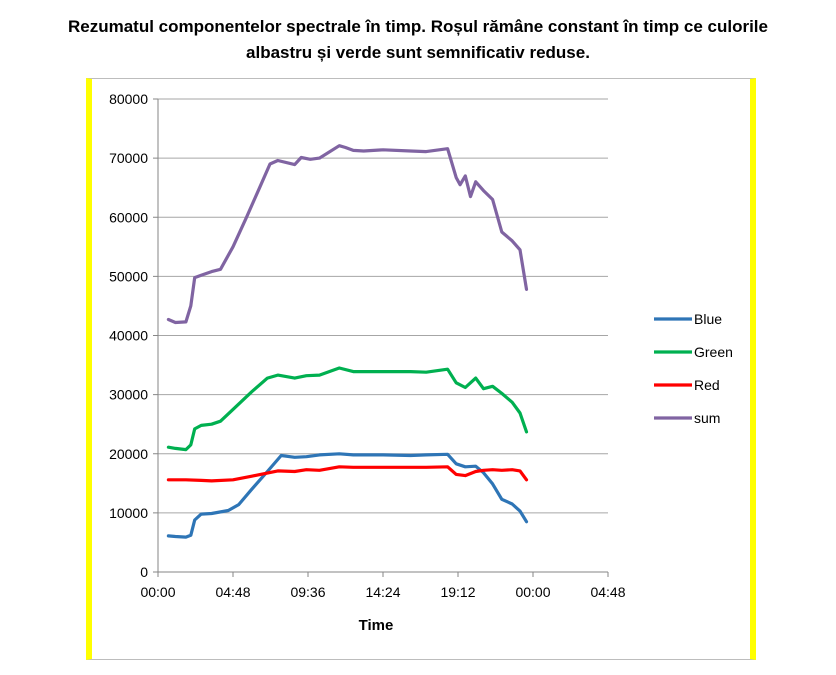 The image size is (836, 675). I want to click on y-tick-label: 80000, so click(128, 99).